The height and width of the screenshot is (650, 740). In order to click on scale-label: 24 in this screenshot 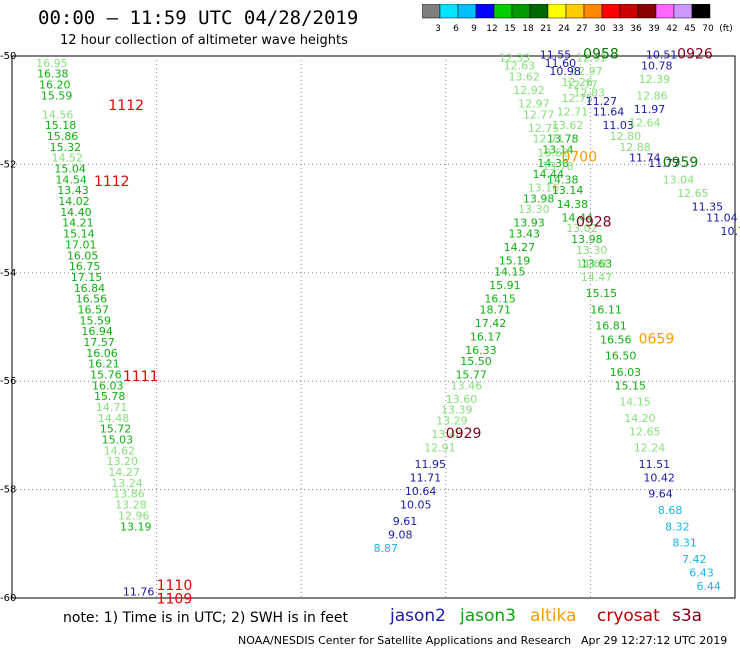, I will do `click(564, 29)`.